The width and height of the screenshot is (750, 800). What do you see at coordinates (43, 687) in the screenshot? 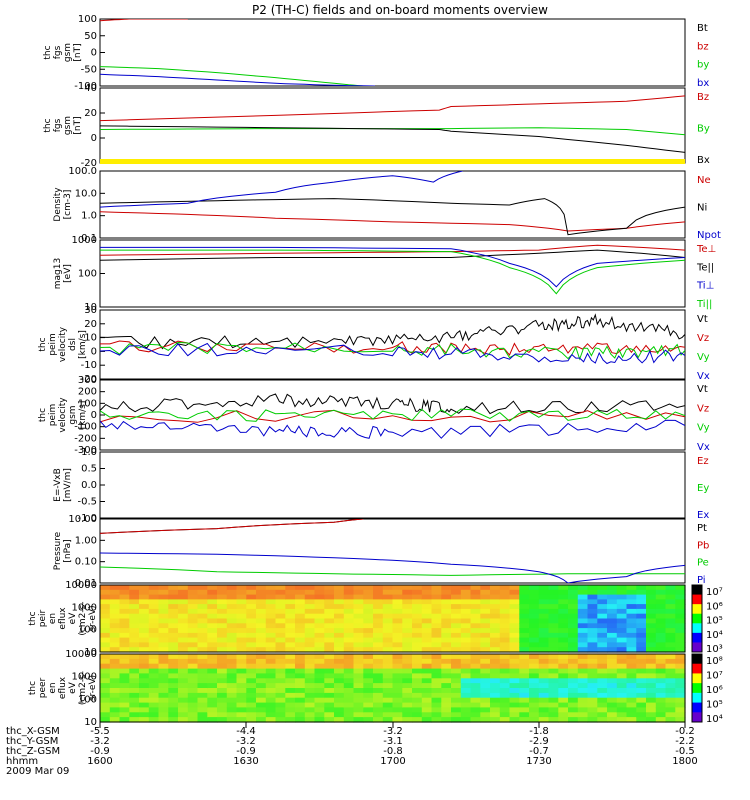
I see `y-axis-label: peer` at bounding box center [43, 687].